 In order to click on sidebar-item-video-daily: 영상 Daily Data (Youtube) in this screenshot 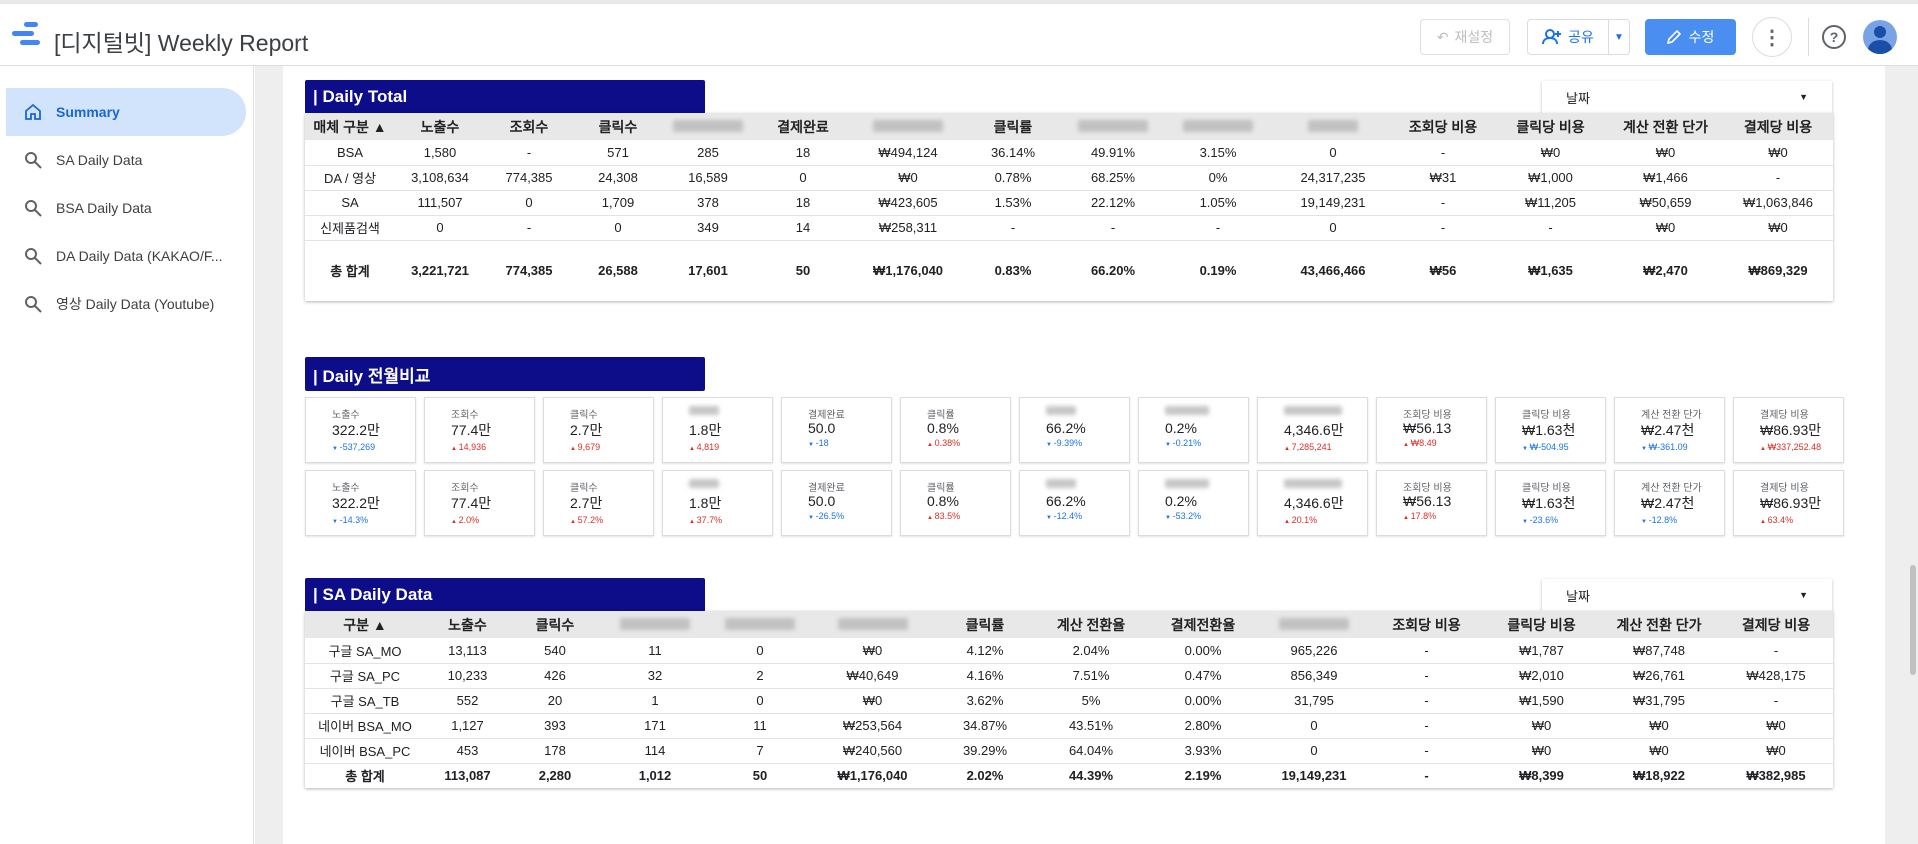, I will do `click(126, 304)`.